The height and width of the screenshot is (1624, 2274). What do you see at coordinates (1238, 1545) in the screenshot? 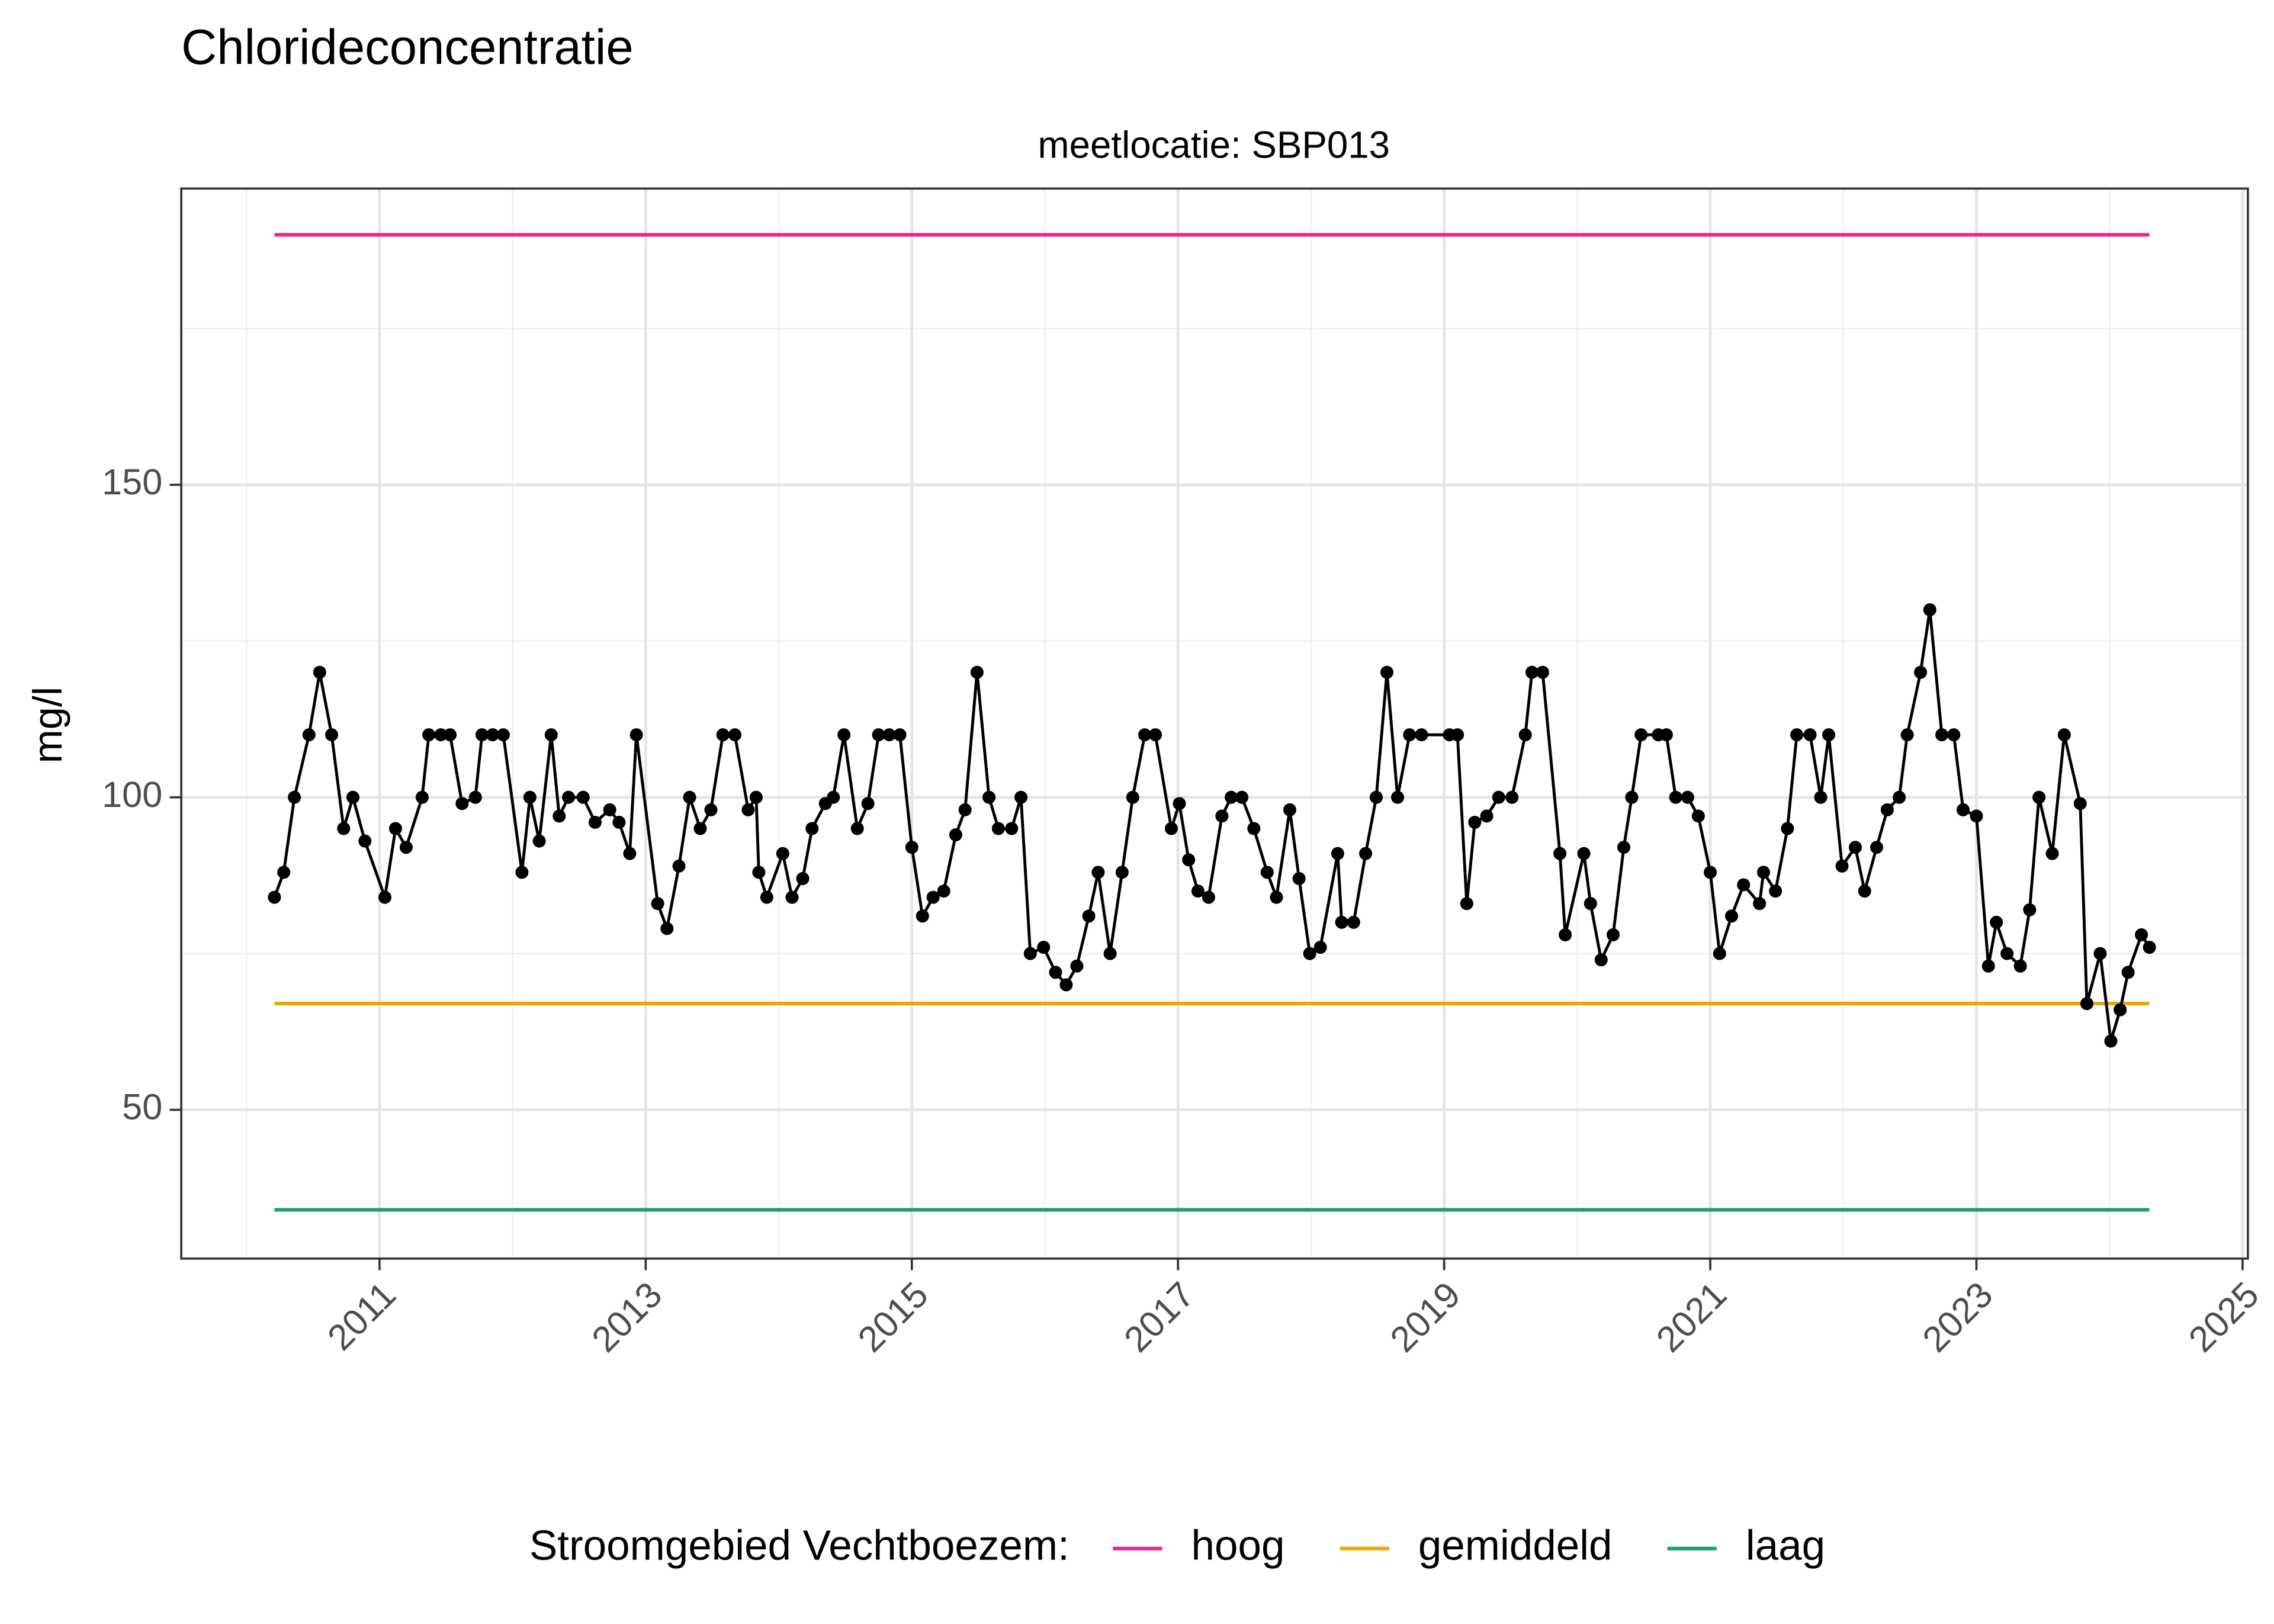
I see `legend-label: hoog` at bounding box center [1238, 1545].